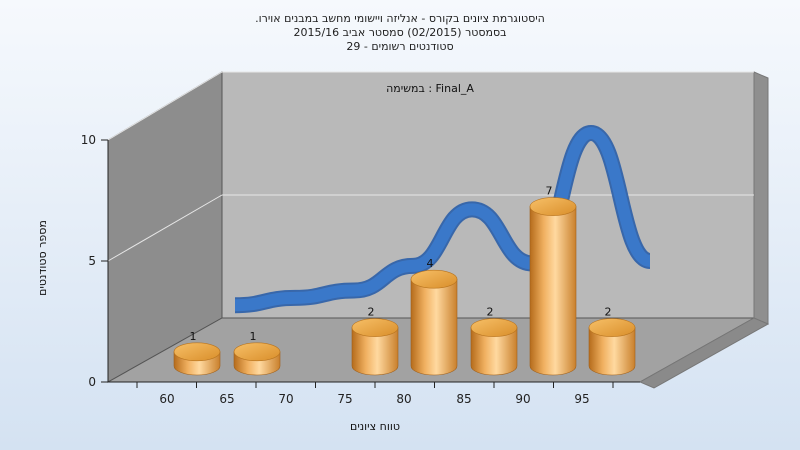  I want to click on x-tick-labels: 60 65 70 75 80 85 90 95, so click(375, 394).